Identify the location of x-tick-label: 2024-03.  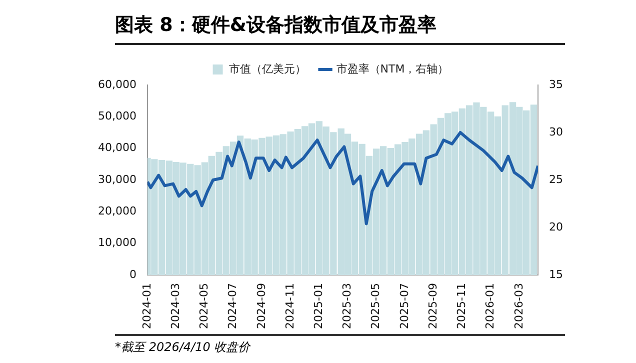
(175, 306).